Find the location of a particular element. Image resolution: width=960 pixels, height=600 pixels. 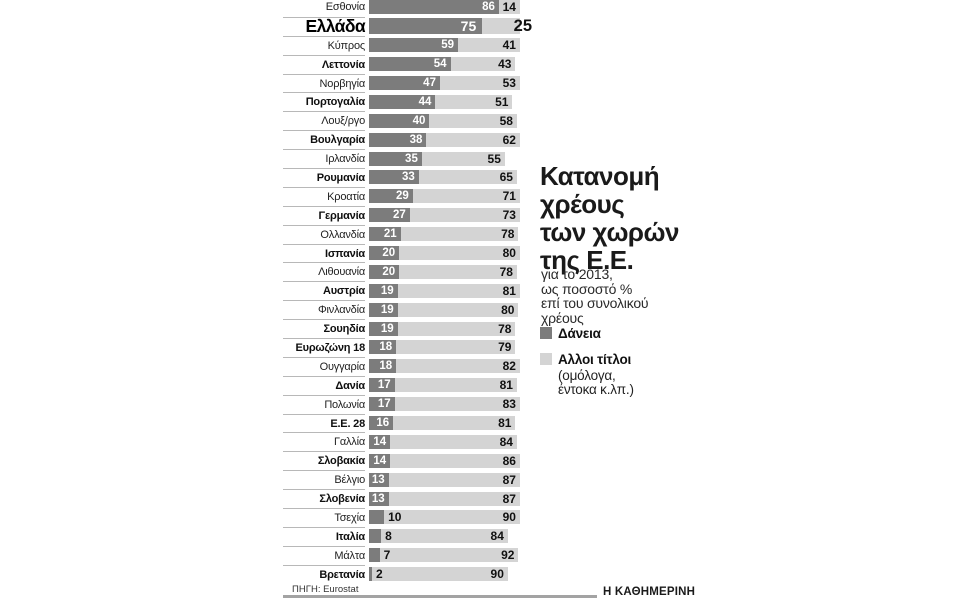

other-bar: 43 is located at coordinates (483, 64).